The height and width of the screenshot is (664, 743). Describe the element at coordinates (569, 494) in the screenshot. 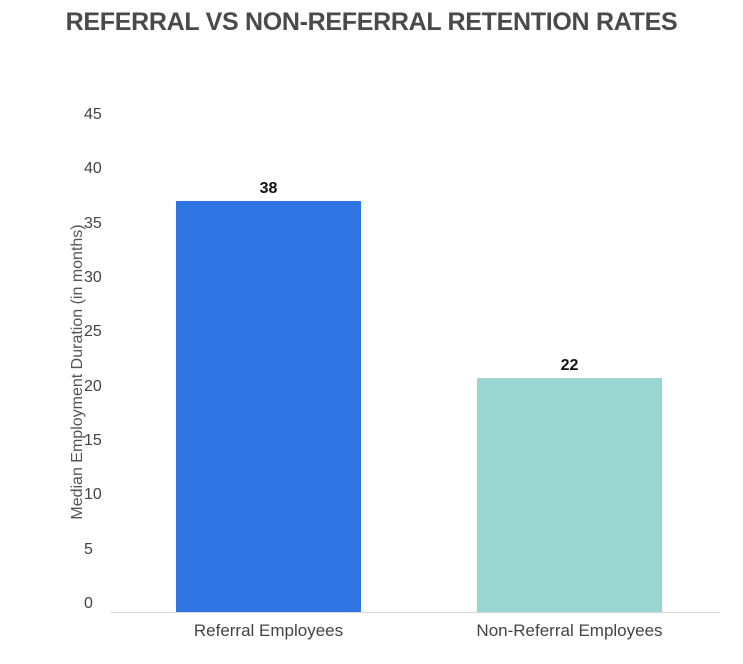

I see `bar-non-referral-employees` at that location.